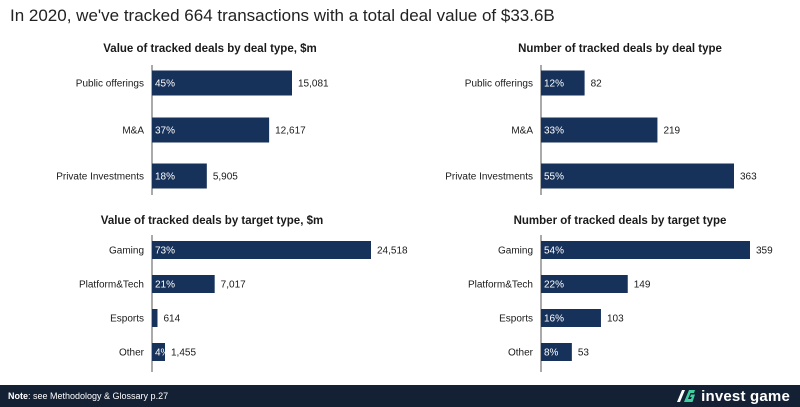 The height and width of the screenshot is (407, 800). What do you see at coordinates (165, 285) in the screenshot?
I see `share-label: 21%` at bounding box center [165, 285].